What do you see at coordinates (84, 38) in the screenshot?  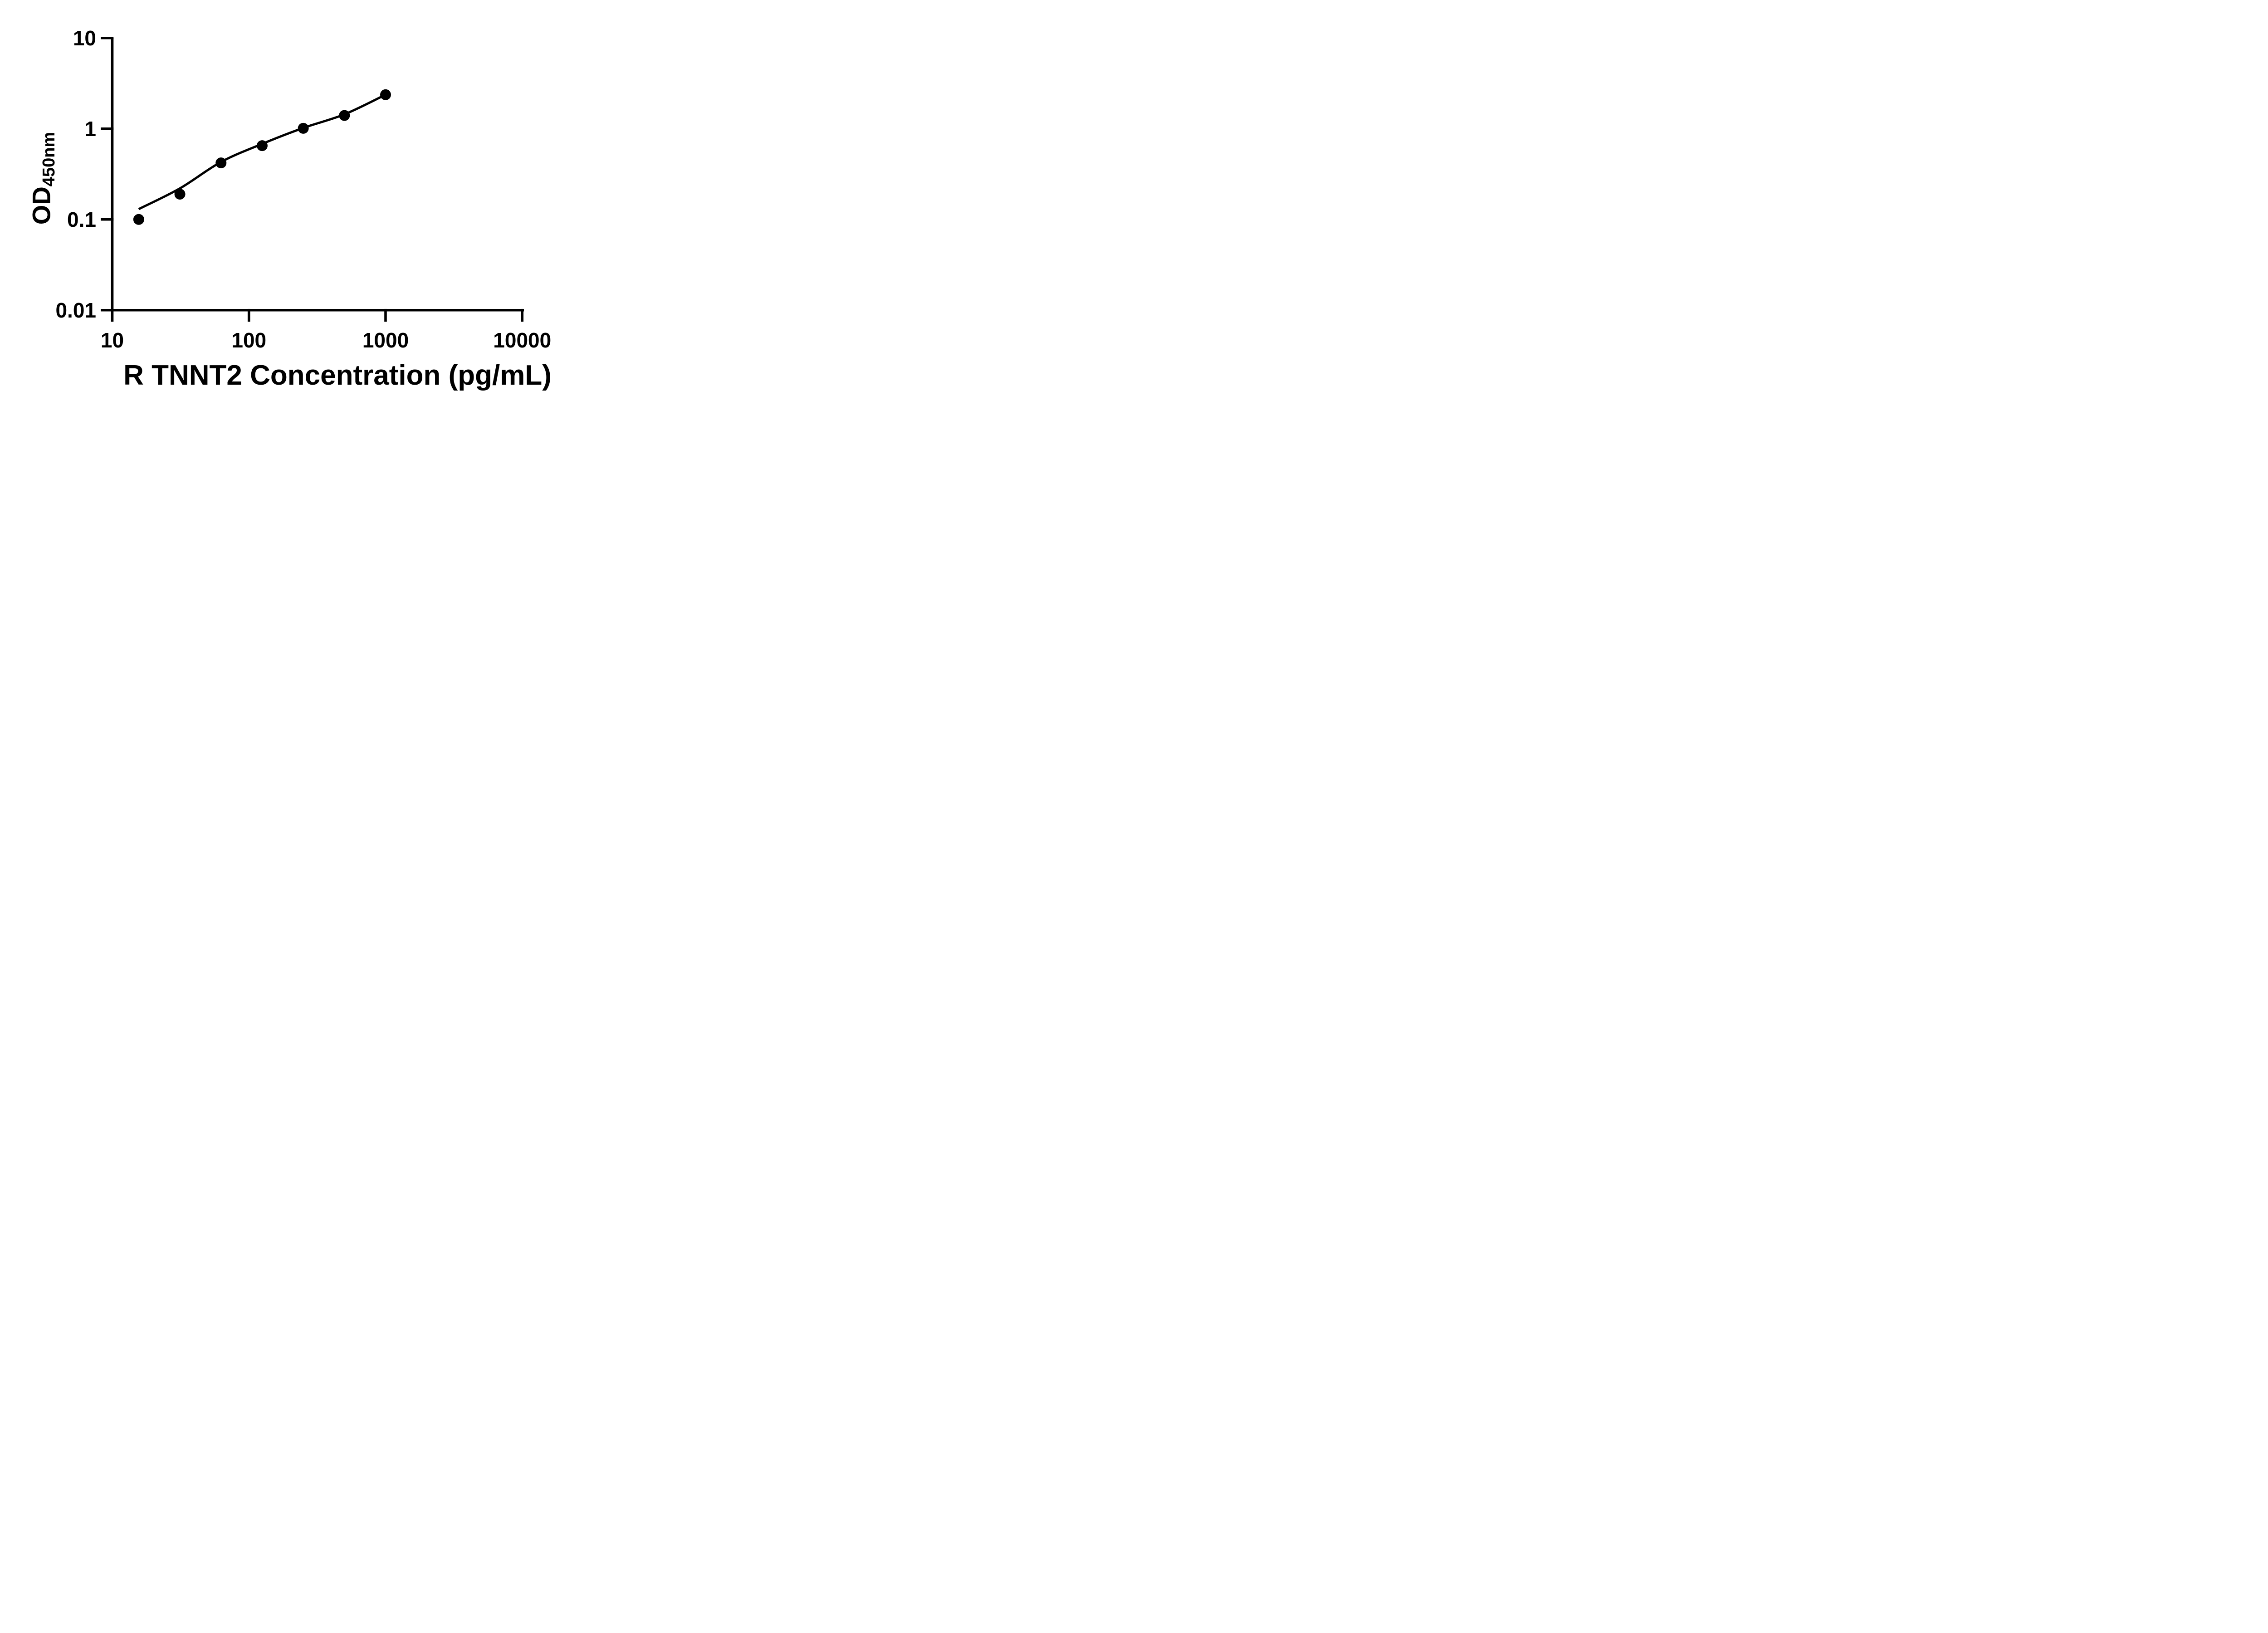 I see `y-tick-label-10: 10` at bounding box center [84, 38].